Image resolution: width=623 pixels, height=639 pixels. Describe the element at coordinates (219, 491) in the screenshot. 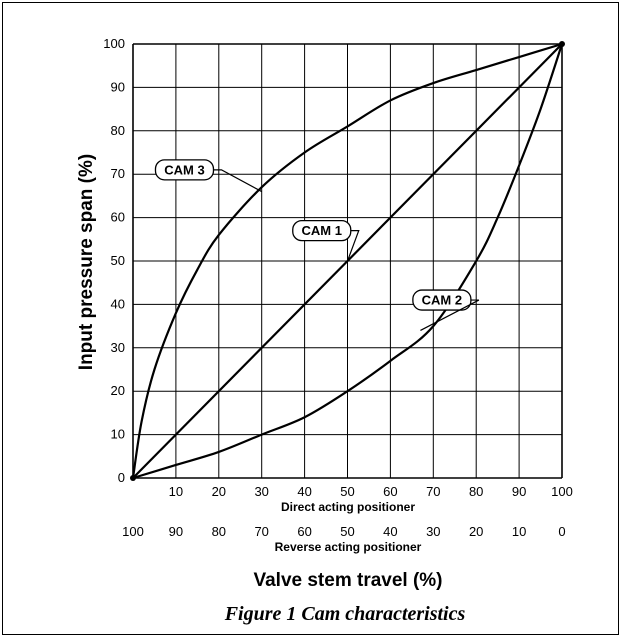

I see `x-tick-label-direct: 20` at that location.